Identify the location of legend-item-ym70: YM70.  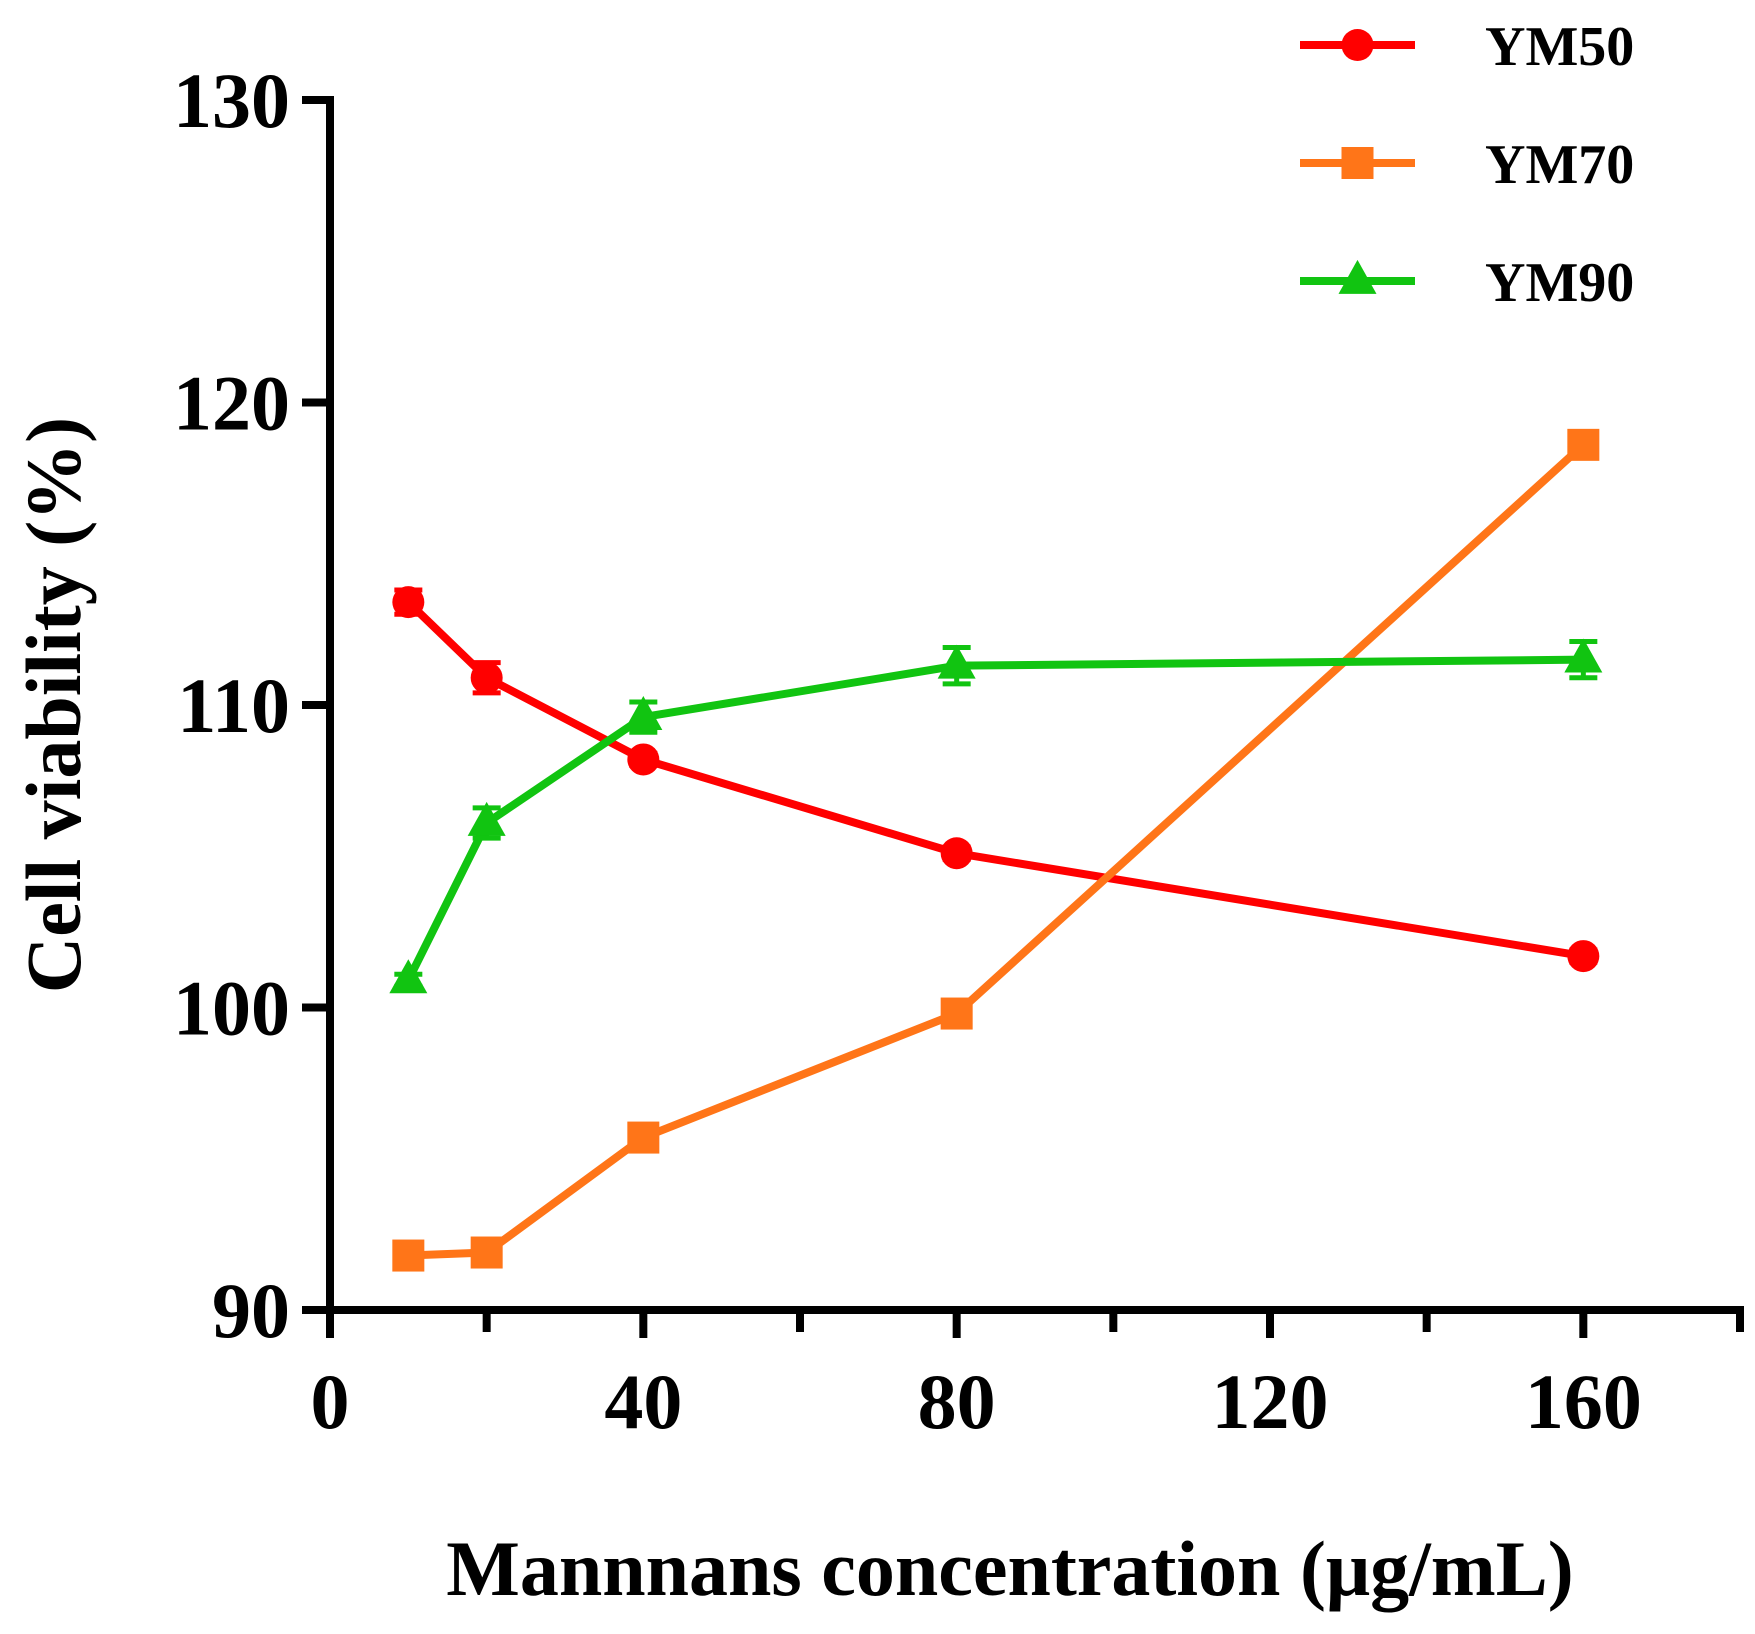
(1467, 165).